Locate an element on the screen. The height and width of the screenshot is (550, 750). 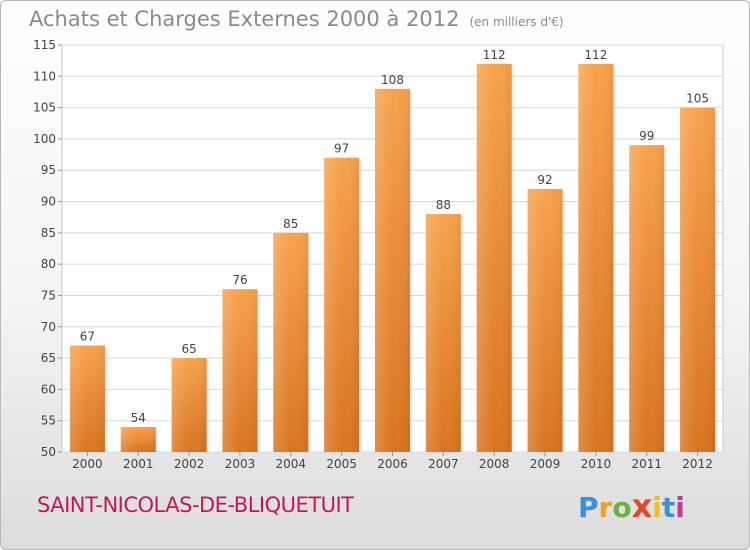
bar-value-label: 65 is located at coordinates (188, 349).